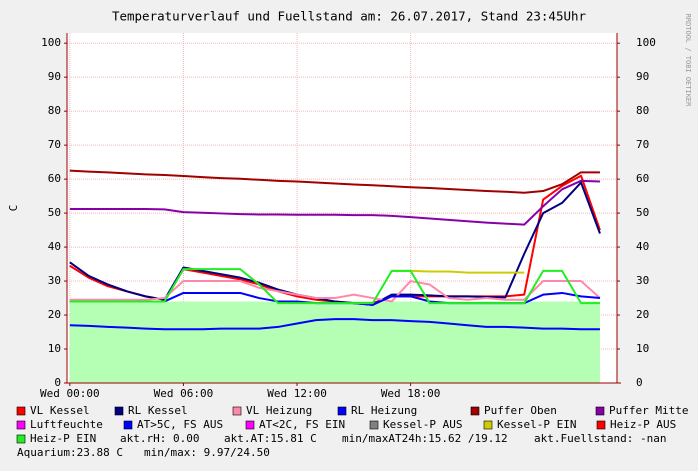  What do you see at coordinates (54, 110) in the screenshot?
I see `y-tick-label: 80` at bounding box center [54, 110].